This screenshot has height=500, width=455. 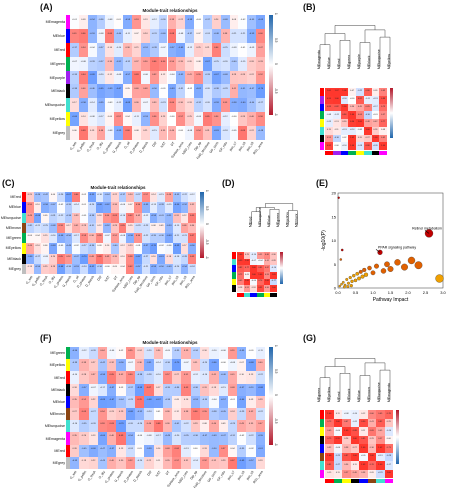 What do you see at coordinates (169, 217) in the screenshot?
I see `correlation-cell: -0.51` at bounding box center [169, 217].